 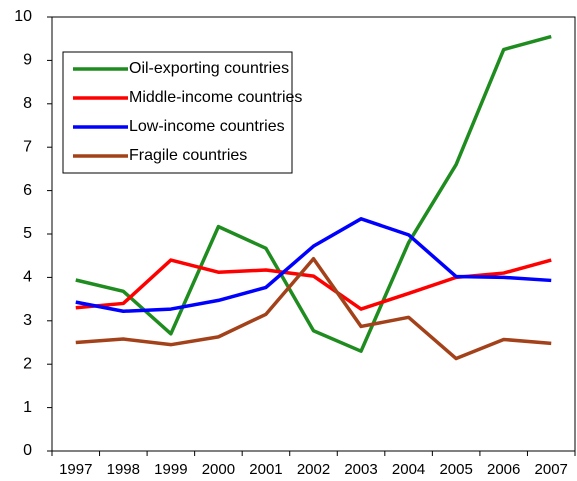 I want to click on legend-label: Low-income countries, so click(x=207, y=126).